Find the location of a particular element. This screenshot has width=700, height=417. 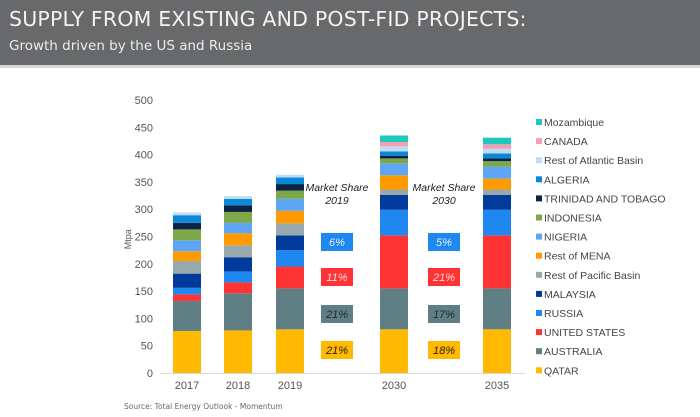

legend-item: MALAYSIA is located at coordinates (566, 295).